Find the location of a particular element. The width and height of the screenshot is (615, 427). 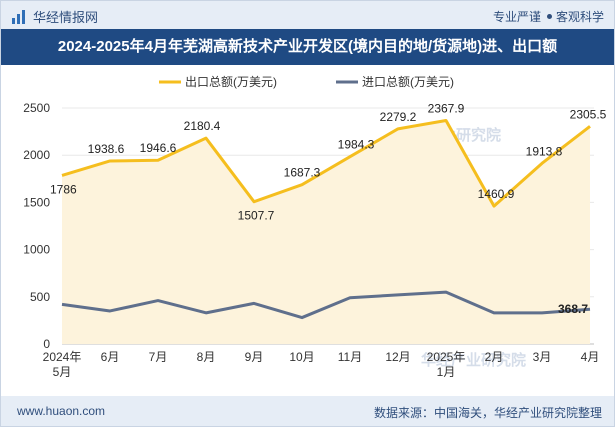

x-tick-line: 11月 is located at coordinates (350, 357).